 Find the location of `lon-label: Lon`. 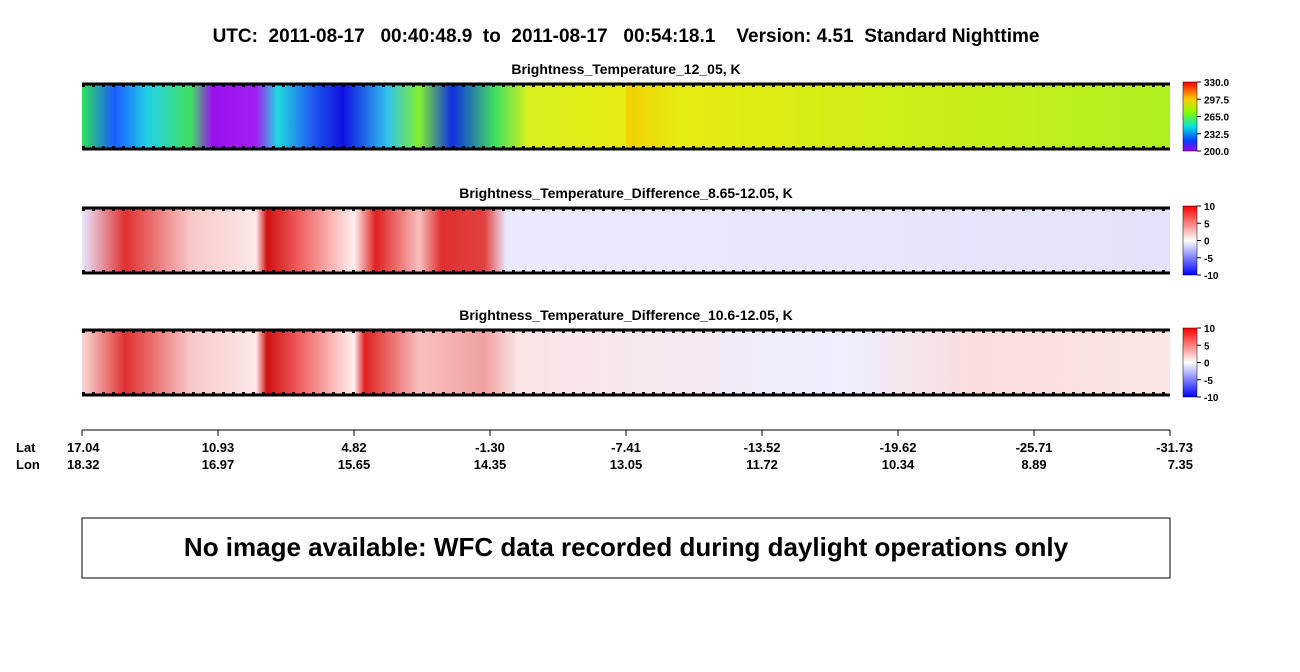

lon-label: Lon is located at coordinates (28, 464).